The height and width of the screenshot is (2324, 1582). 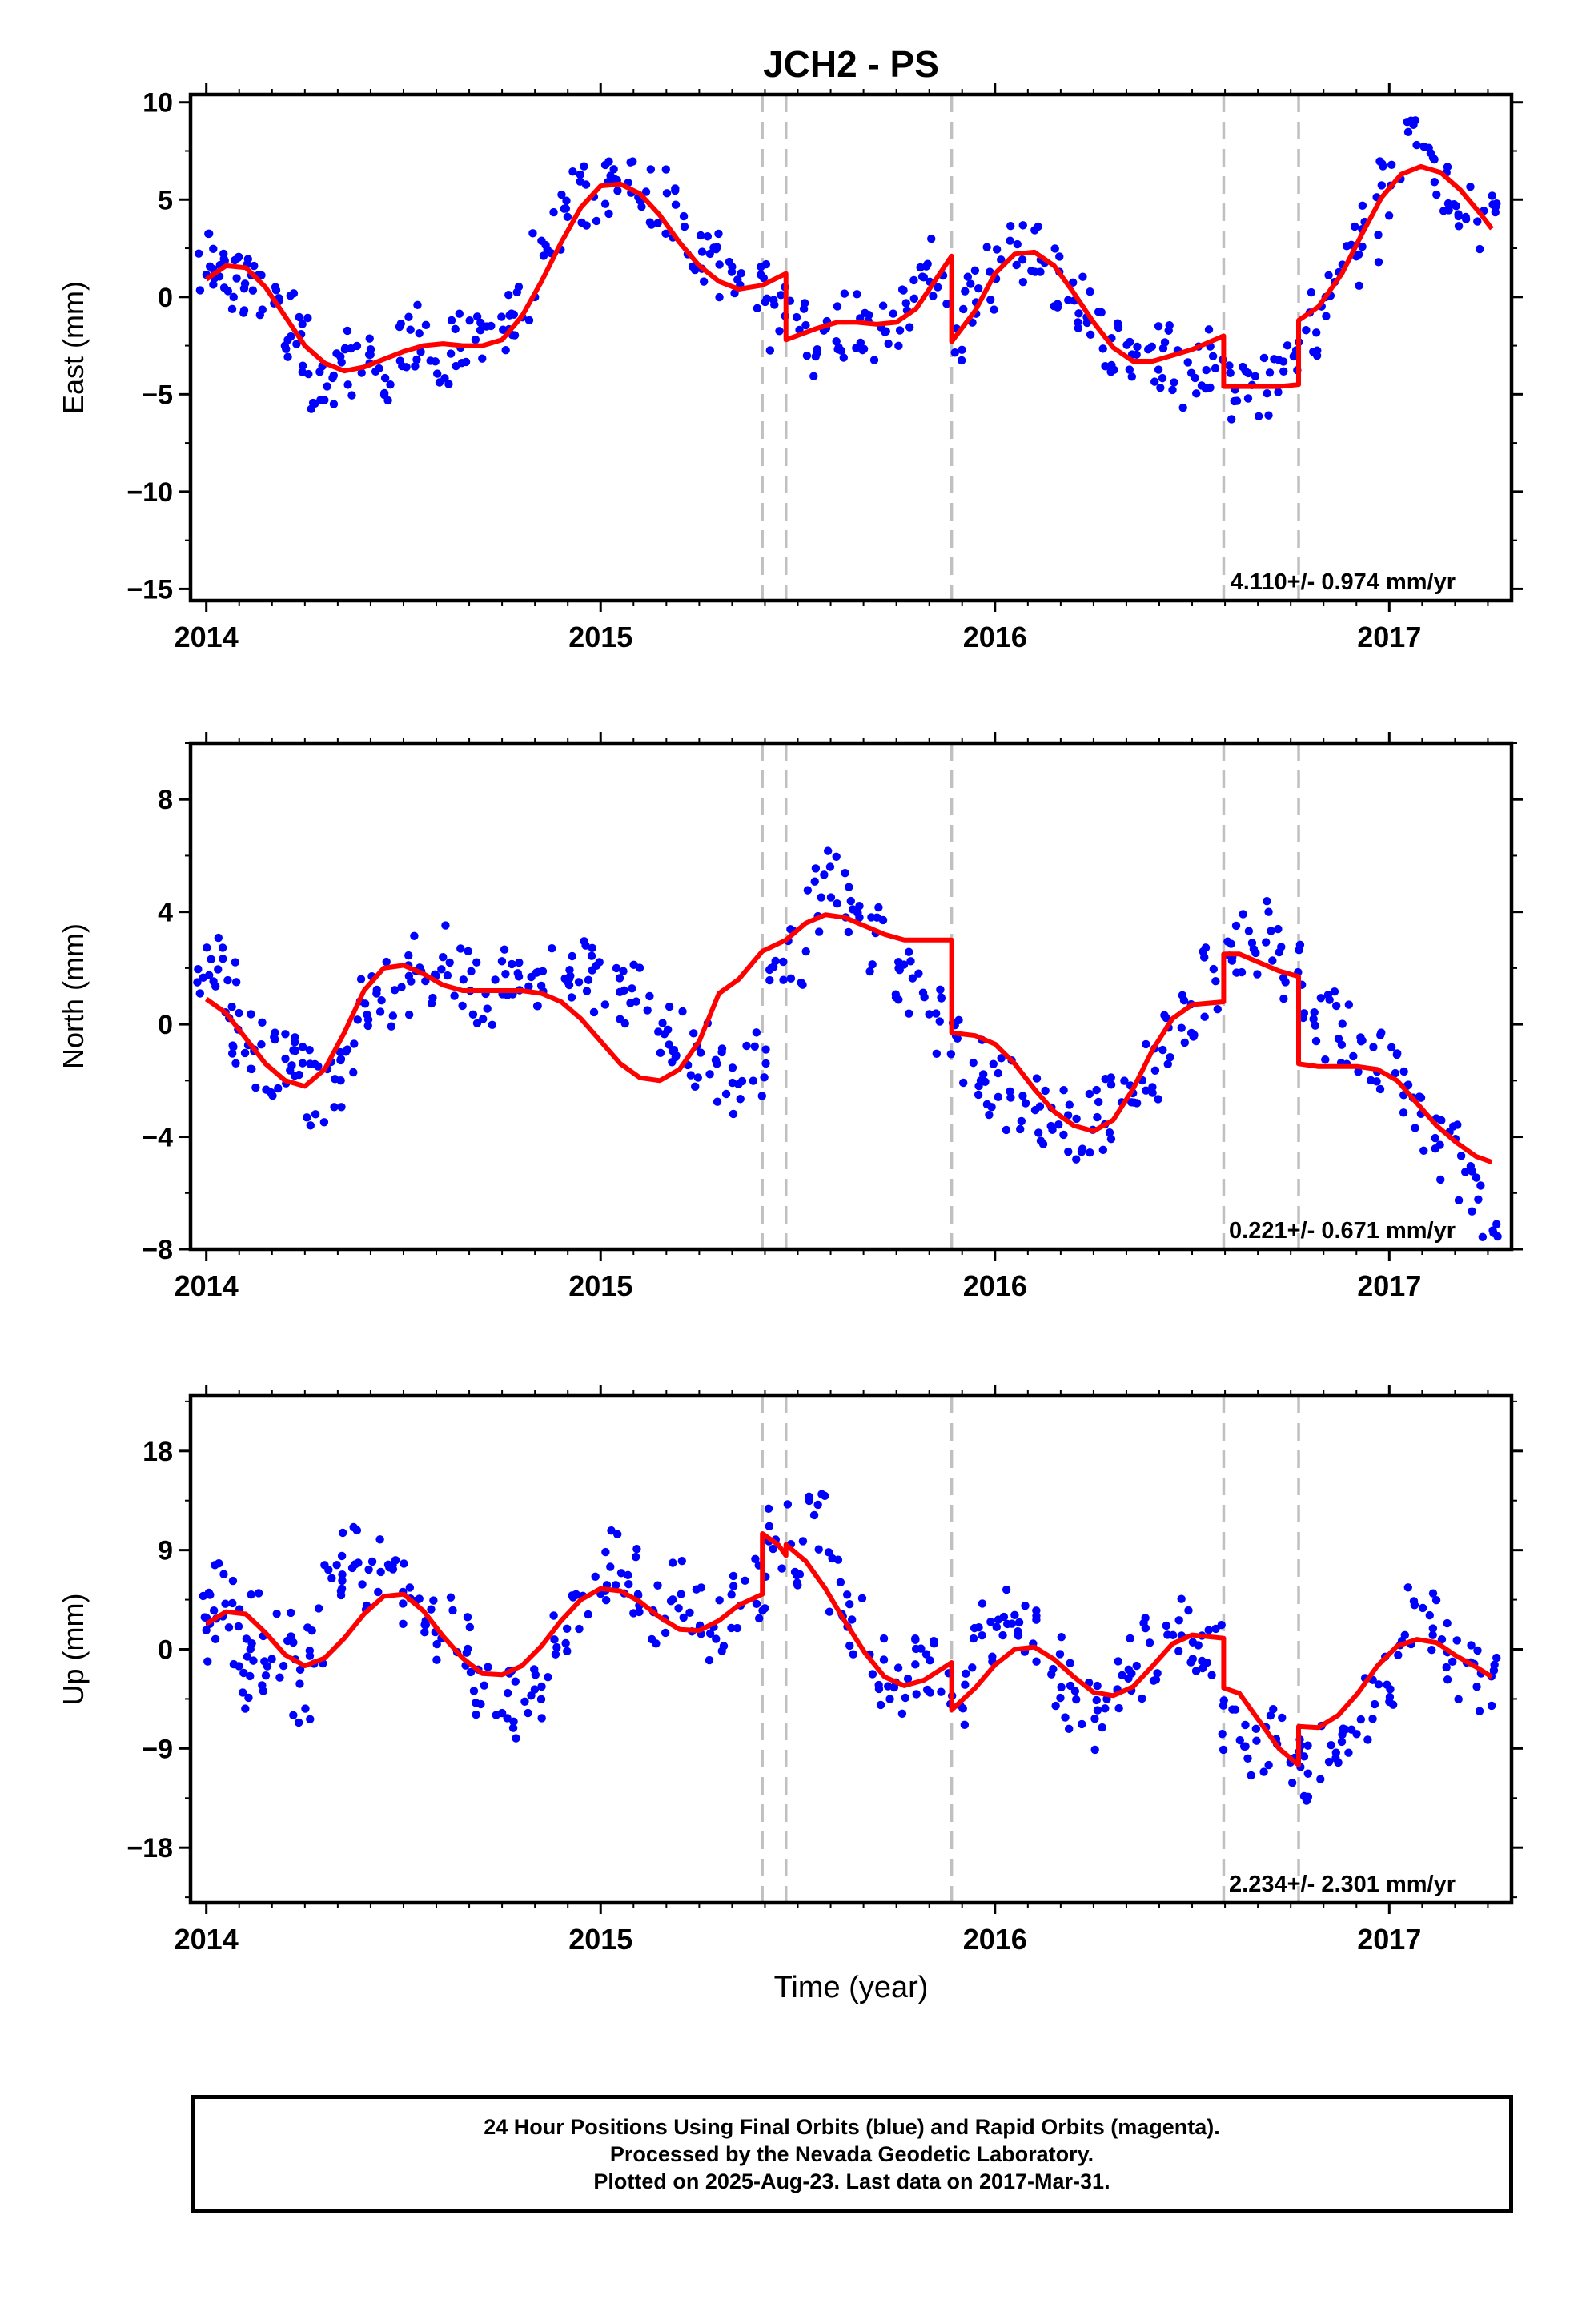 What do you see at coordinates (165, 913) in the screenshot?
I see `y-tick-label: 4` at bounding box center [165, 913].